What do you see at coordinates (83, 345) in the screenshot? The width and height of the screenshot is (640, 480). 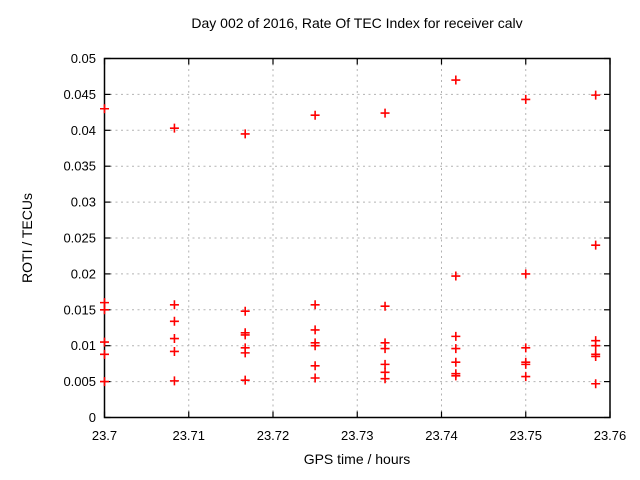 I see `y-tick-label: 0.01` at bounding box center [83, 345].